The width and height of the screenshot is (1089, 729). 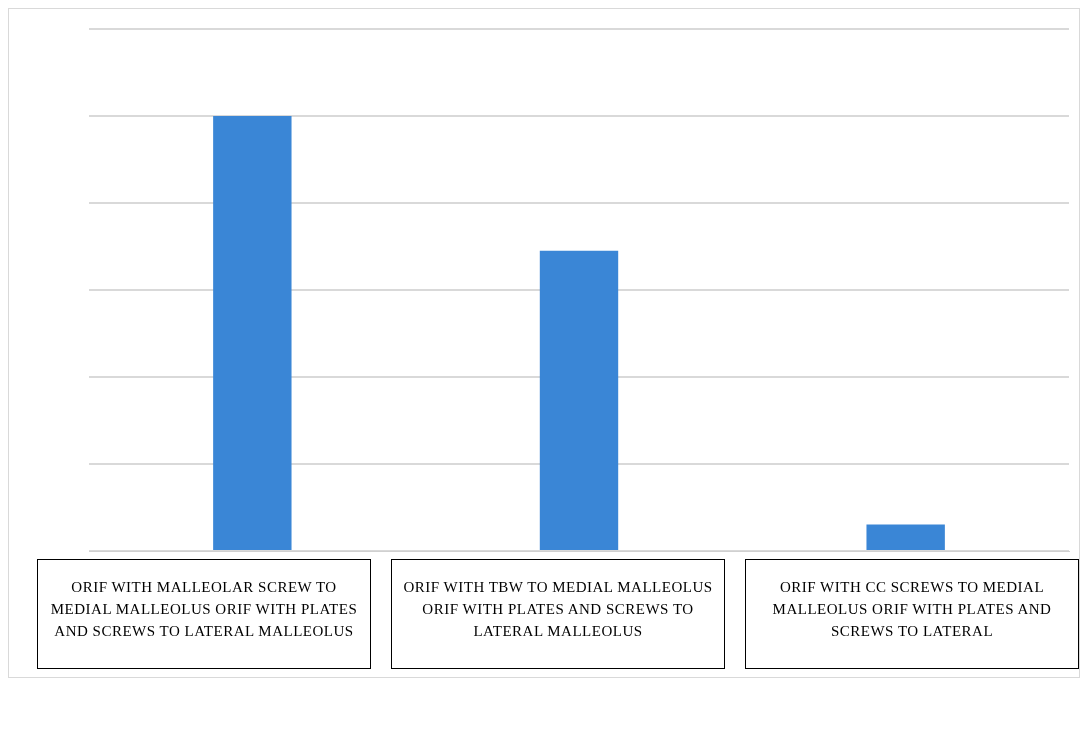 What do you see at coordinates (204, 614) in the screenshot?
I see `x-tick-label: ORIF WITH MALLEOLAR SCREW TO MEDIAL MALLEOLUS ORIF WITH PLATES AND SCREWS TO LATERAL MALLEOLUS` at bounding box center [204, 614].